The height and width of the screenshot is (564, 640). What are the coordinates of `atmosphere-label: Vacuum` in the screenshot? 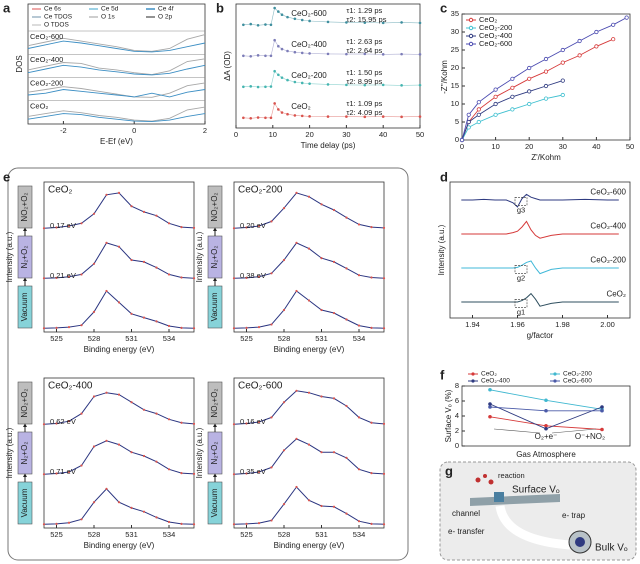 It's located at (214, 306).